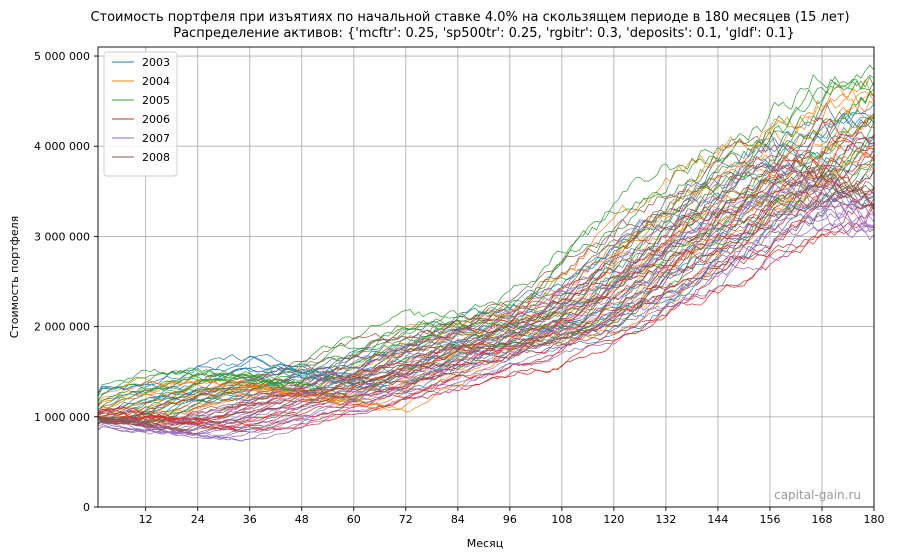 The width and height of the screenshot is (906, 558). What do you see at coordinates (717, 519) in the screenshot?
I see `x-tick-label: 144` at bounding box center [717, 519].